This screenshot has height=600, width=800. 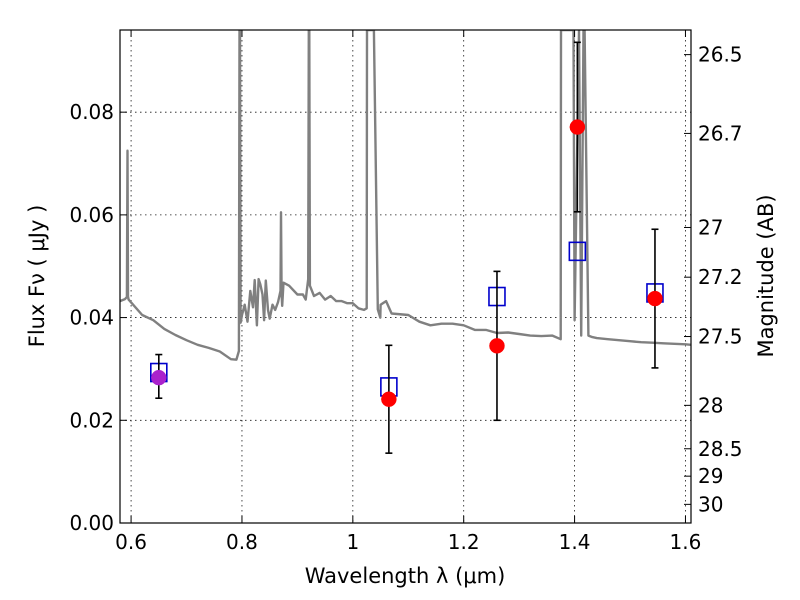 What do you see at coordinates (575, 542) in the screenshot?
I see `x-tick-label: 1.4` at bounding box center [575, 542].